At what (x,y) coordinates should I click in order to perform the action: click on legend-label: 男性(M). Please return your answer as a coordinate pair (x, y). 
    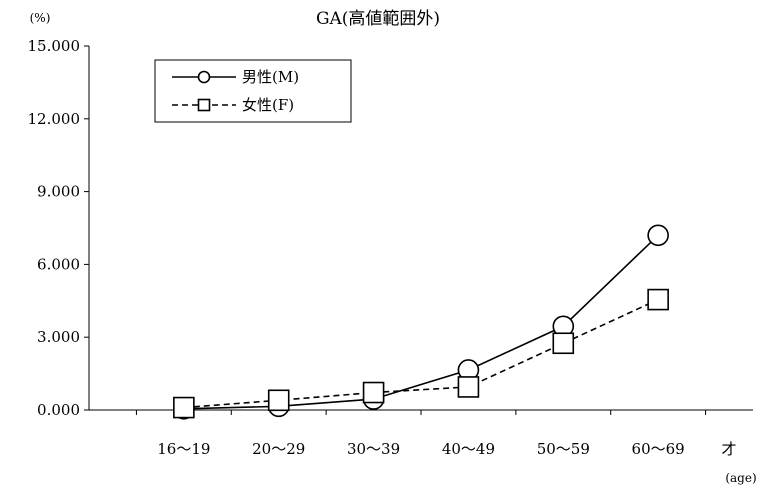
    Looking at the image, I should click on (270, 77).